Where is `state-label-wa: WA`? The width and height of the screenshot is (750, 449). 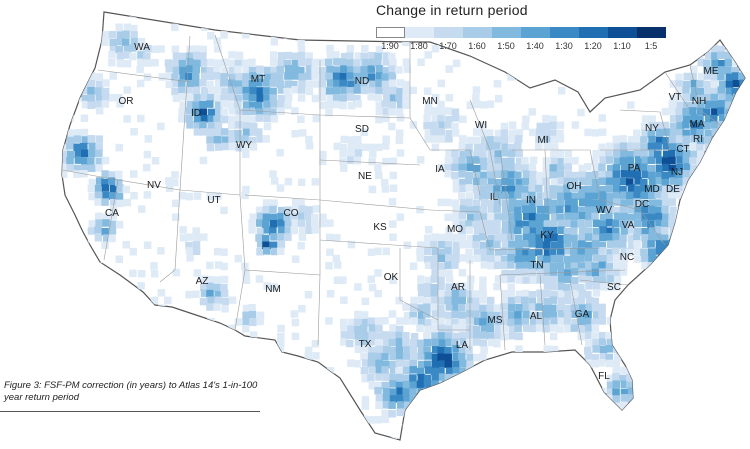 state-label-wa: WA is located at coordinates (142, 47).